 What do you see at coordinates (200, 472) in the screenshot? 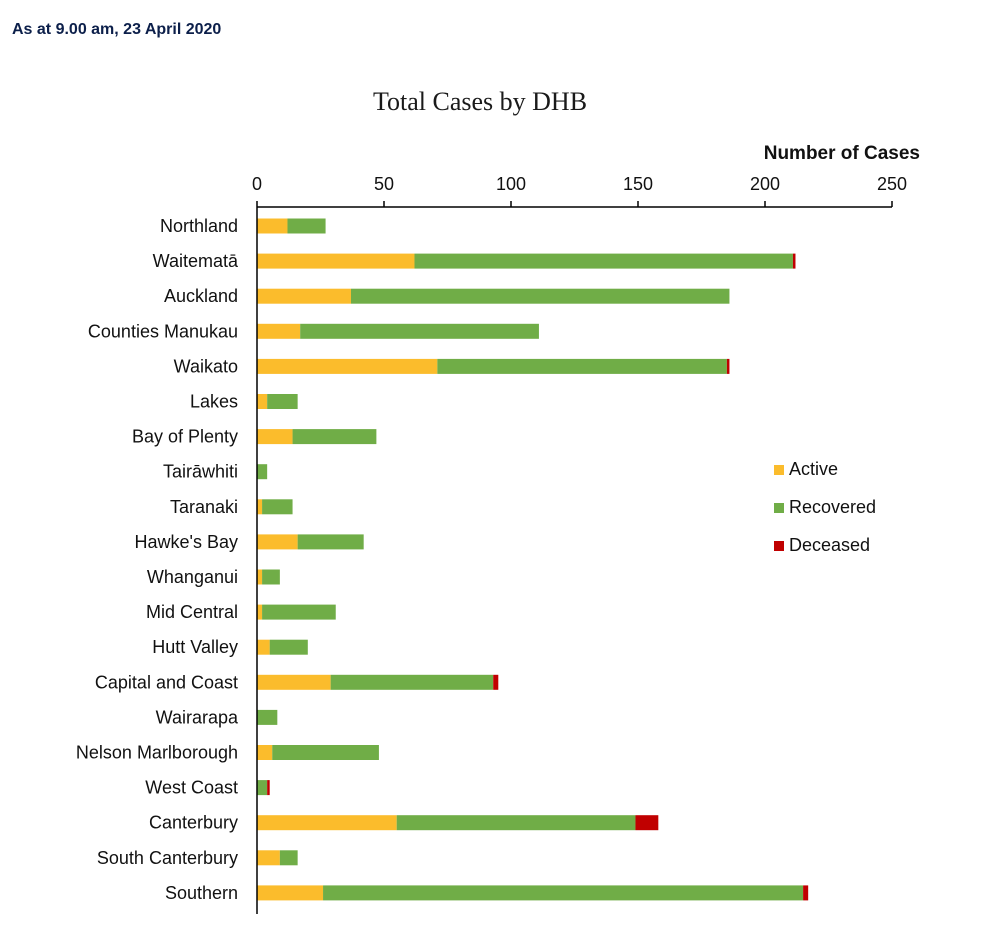
I see `category-label: Tairāwhiti` at bounding box center [200, 472].